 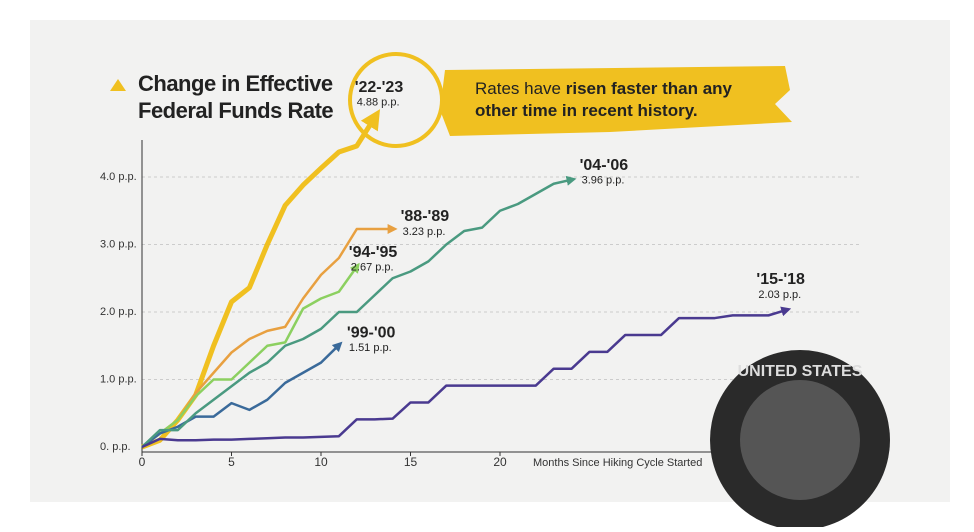 What do you see at coordinates (142, 462) in the screenshot?
I see `x-tick-label: 0` at bounding box center [142, 462].